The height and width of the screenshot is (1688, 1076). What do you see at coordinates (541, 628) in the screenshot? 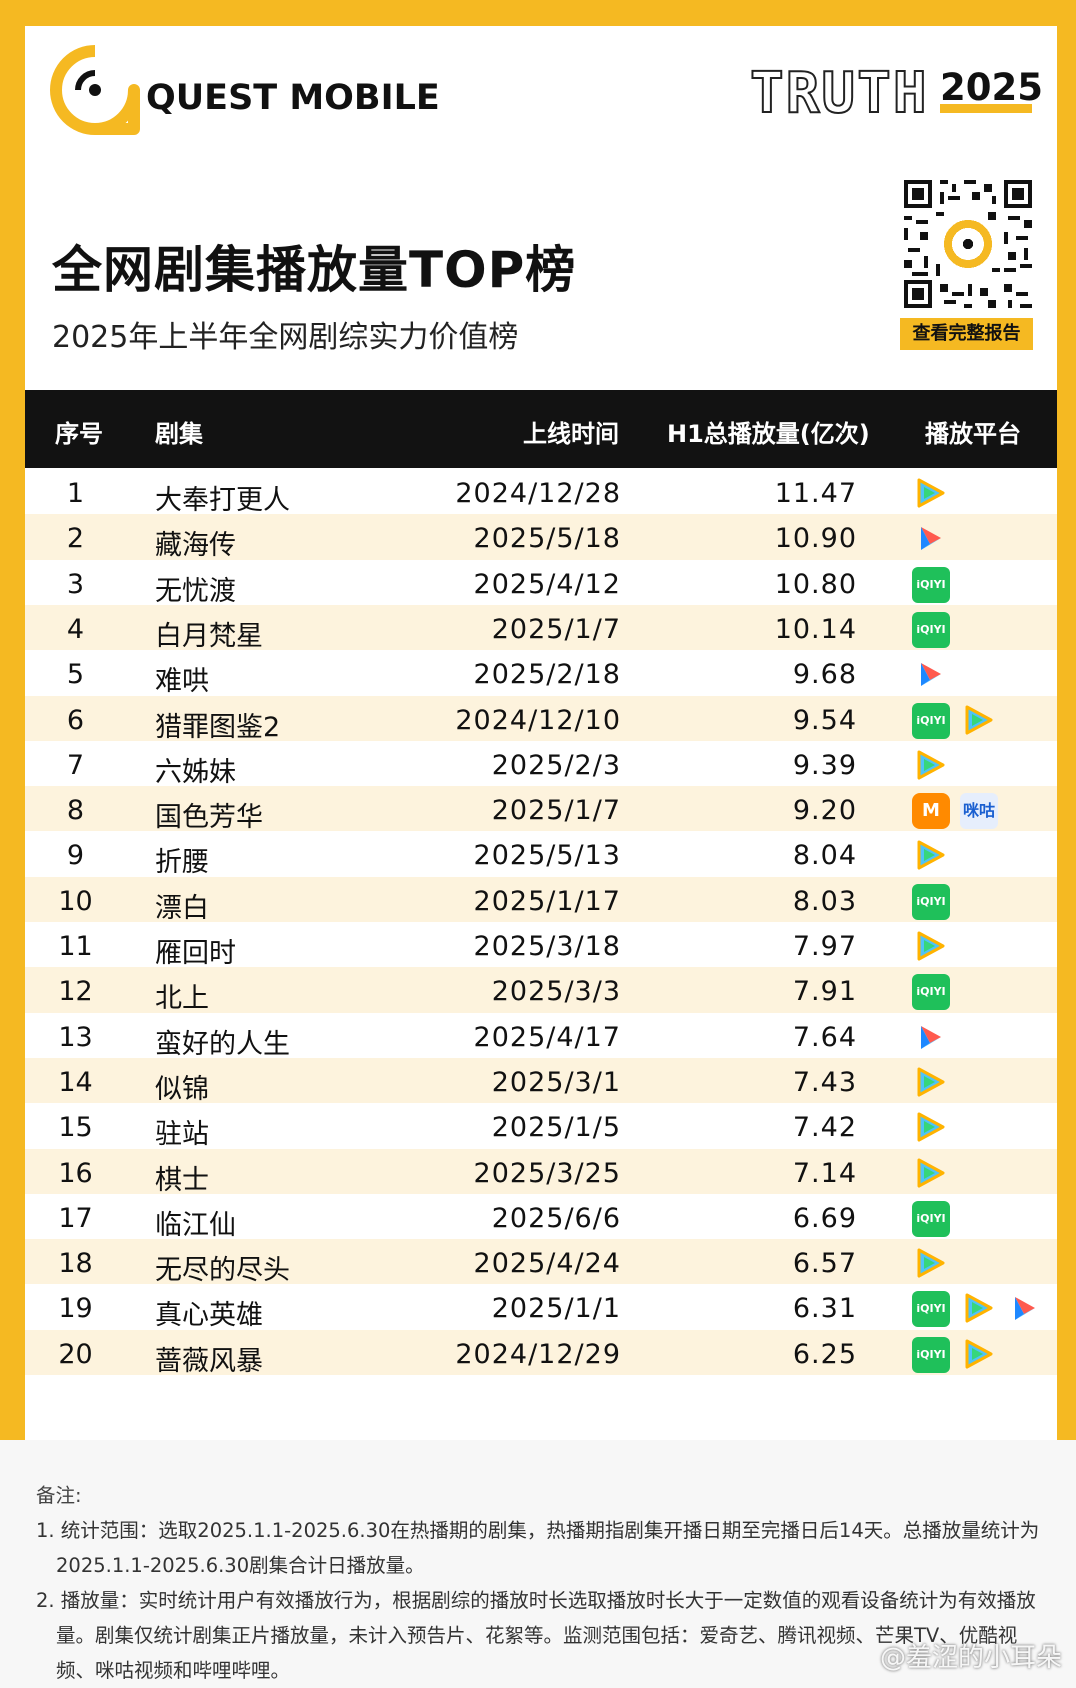
I see `table-row: 4 白月梵星 2025/1/7 10.14 iQIYI` at bounding box center [541, 628].